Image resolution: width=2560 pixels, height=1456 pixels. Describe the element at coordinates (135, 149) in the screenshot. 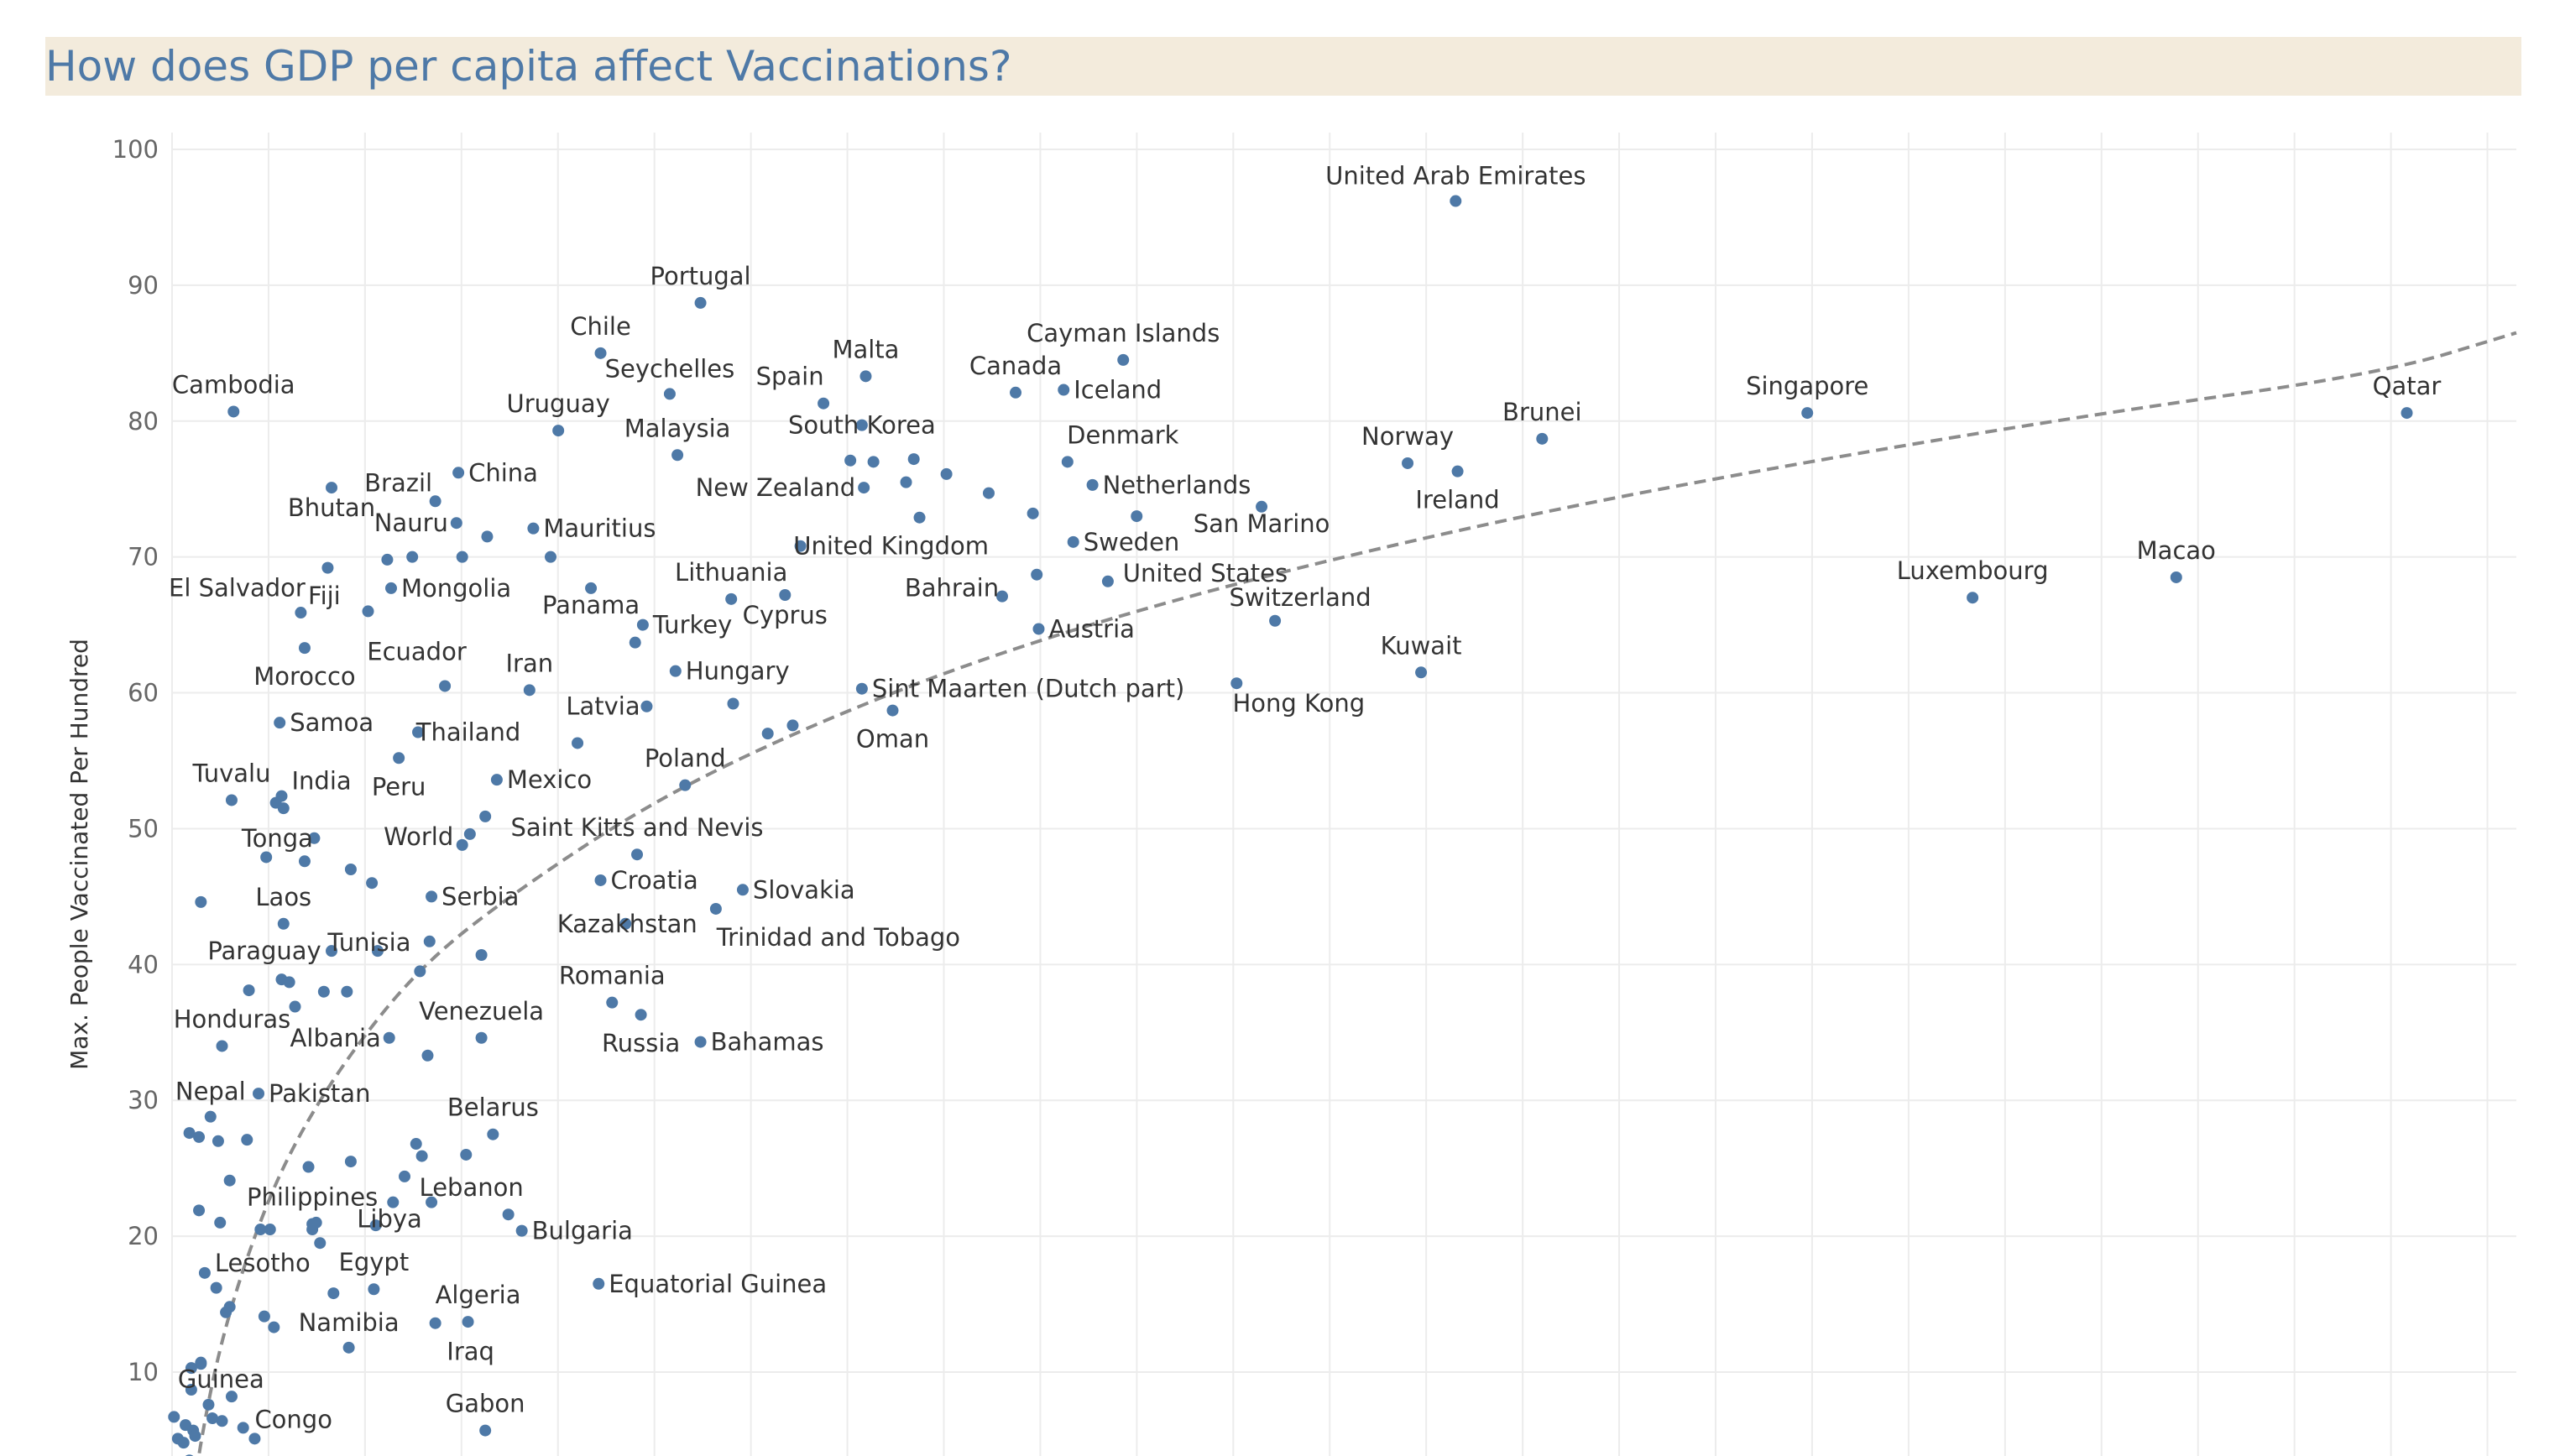

I see `y-tick-label: 100` at that location.